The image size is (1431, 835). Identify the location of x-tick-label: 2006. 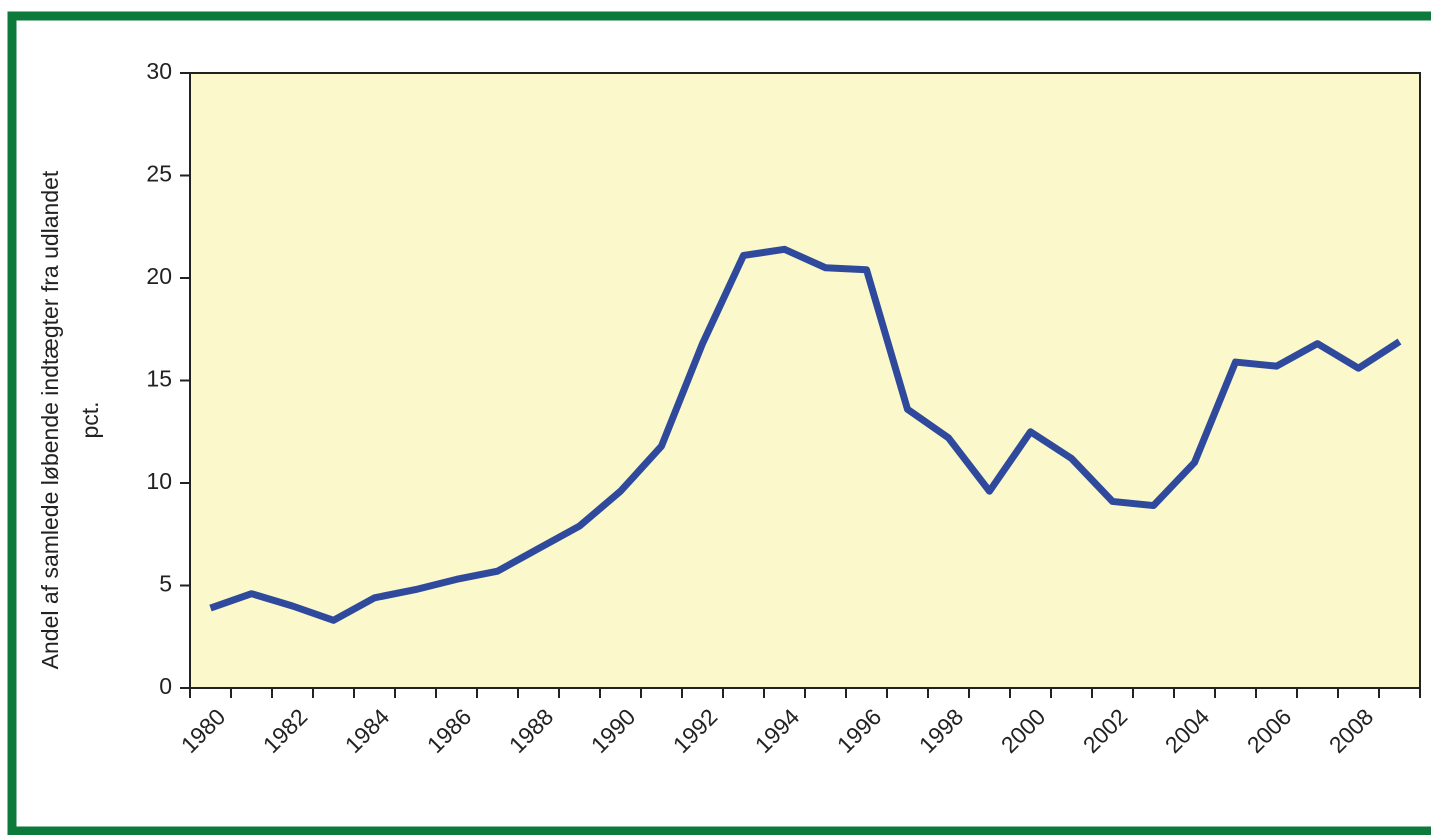
(1269, 730).